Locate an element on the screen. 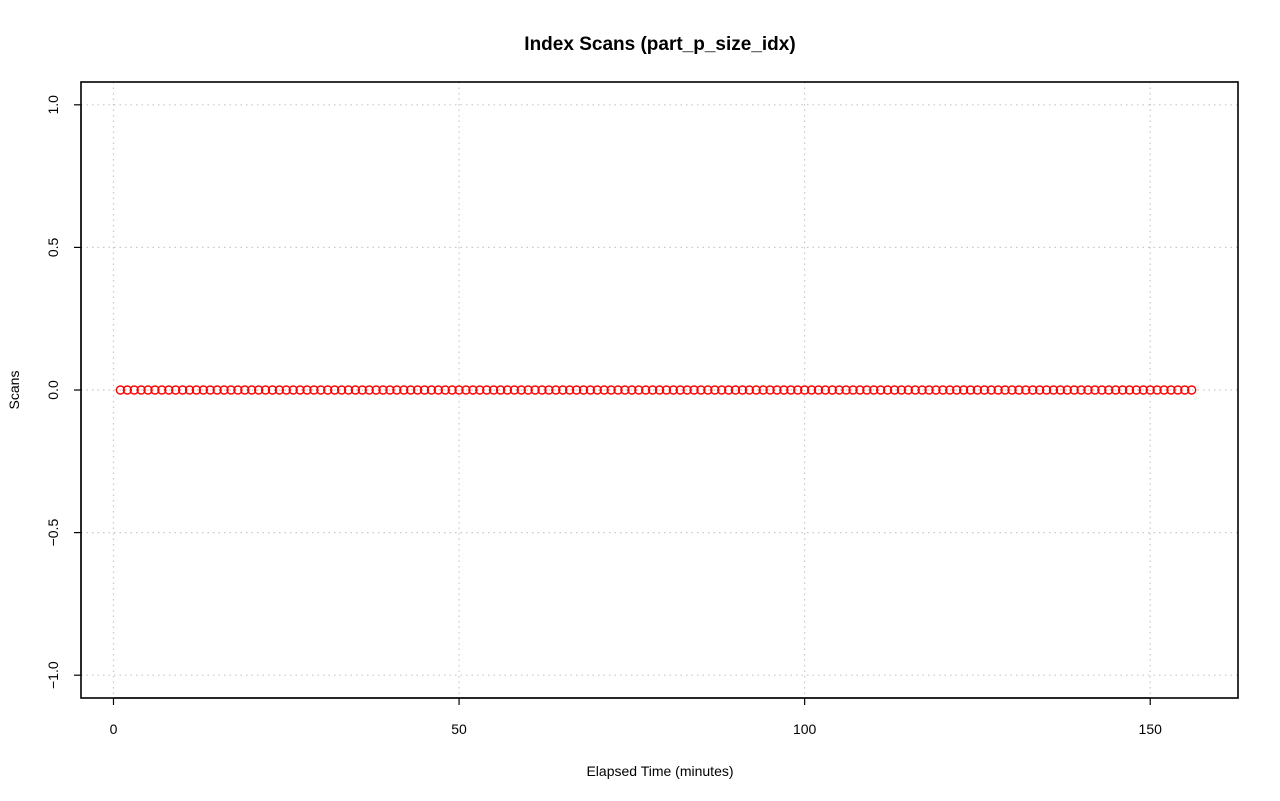 This screenshot has height=801, width=1280. y-tick-label: 1.0 is located at coordinates (53, 105).